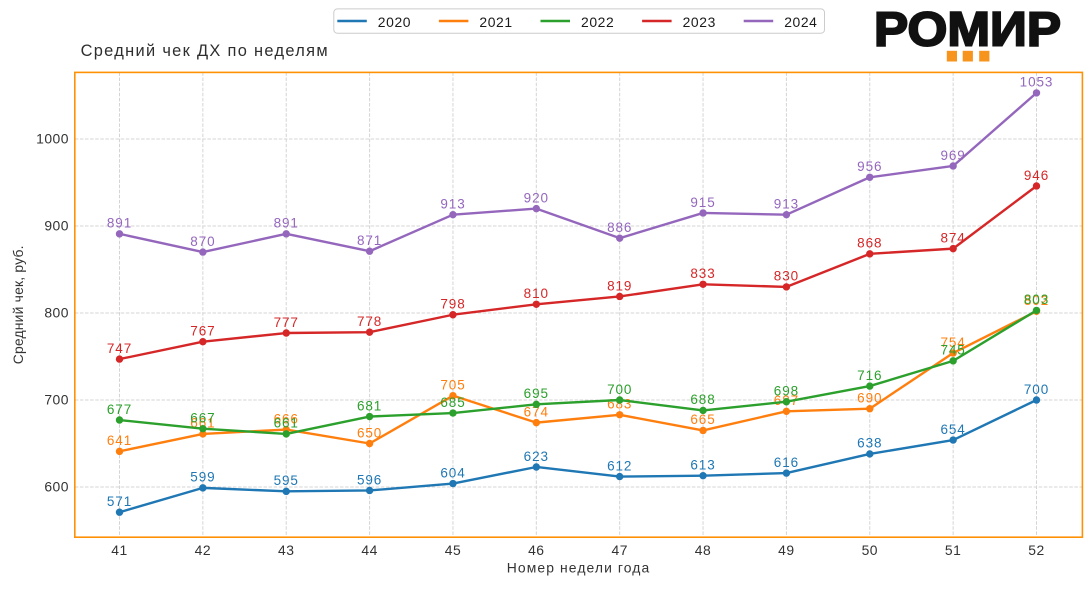 Image resolution: width=1091 pixels, height=592 pixels. I want to click on svg-text: 802, so click(1036, 300).